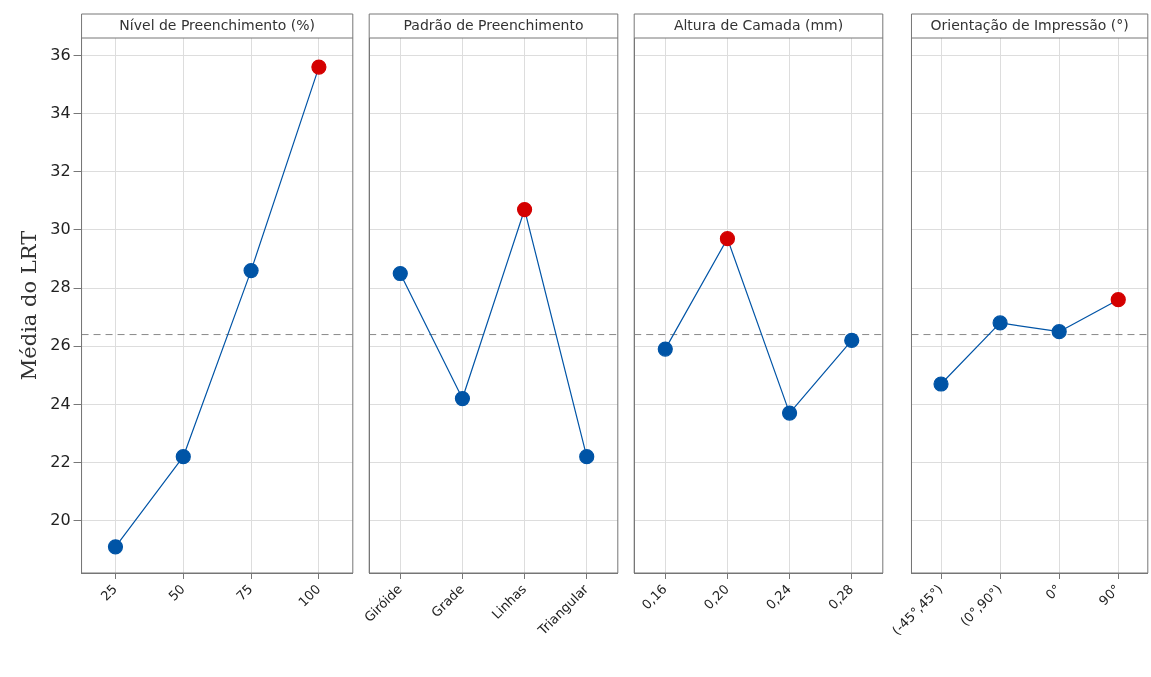  What do you see at coordinates (108, 592) in the screenshot?
I see `x-tick-label: 25` at bounding box center [108, 592].